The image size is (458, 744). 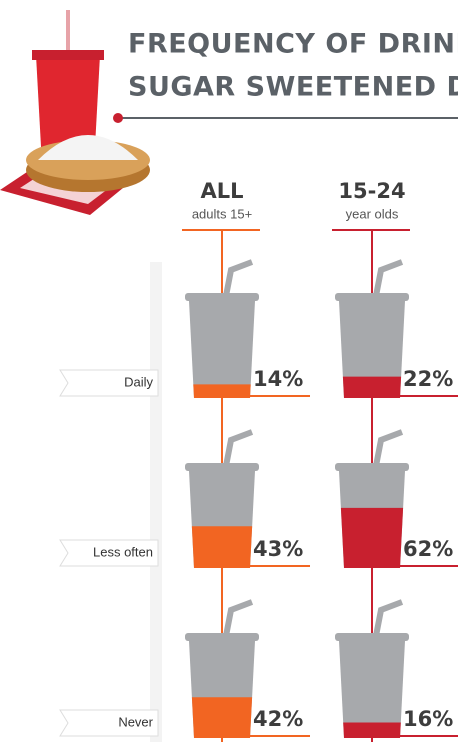 What do you see at coordinates (75, 112) in the screenshot?
I see `illustration` at bounding box center [75, 112].